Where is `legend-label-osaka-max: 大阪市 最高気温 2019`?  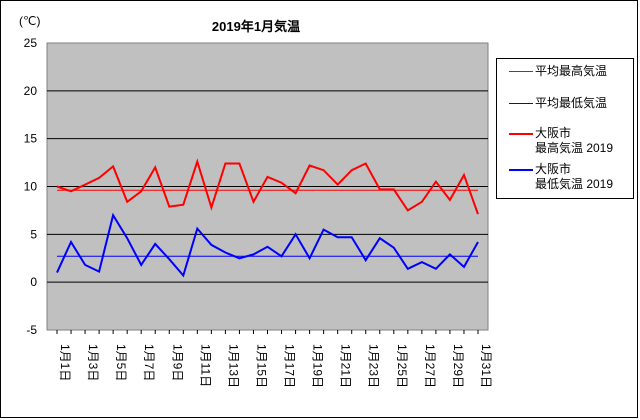
legend-label-osaka-max: 大阪市 最高気温 2019 is located at coordinates (574, 140).